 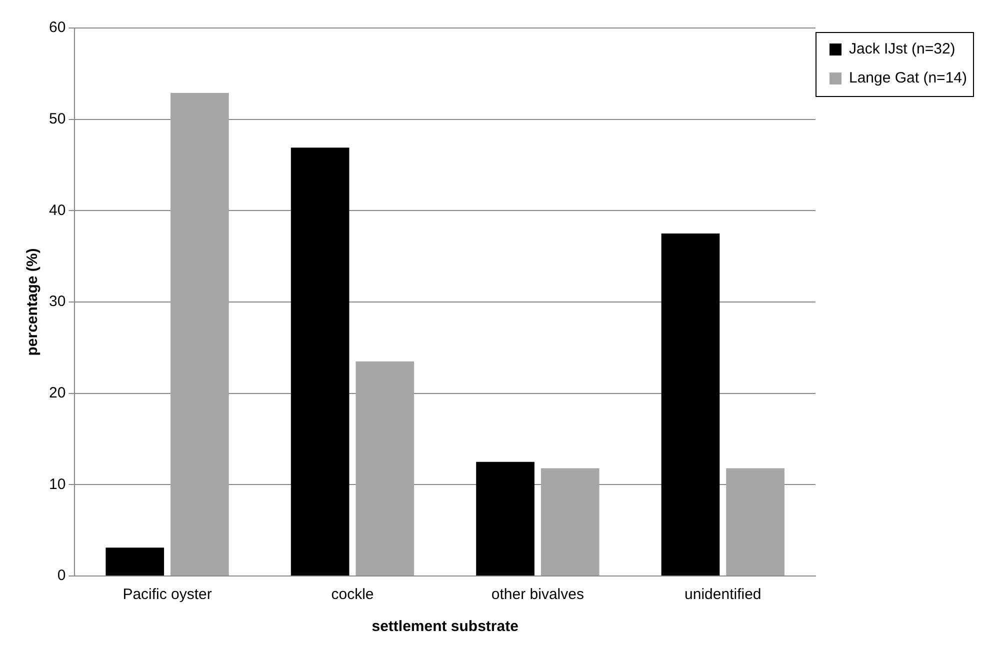 I want to click on x-tick-label: unidentified, so click(x=723, y=595).